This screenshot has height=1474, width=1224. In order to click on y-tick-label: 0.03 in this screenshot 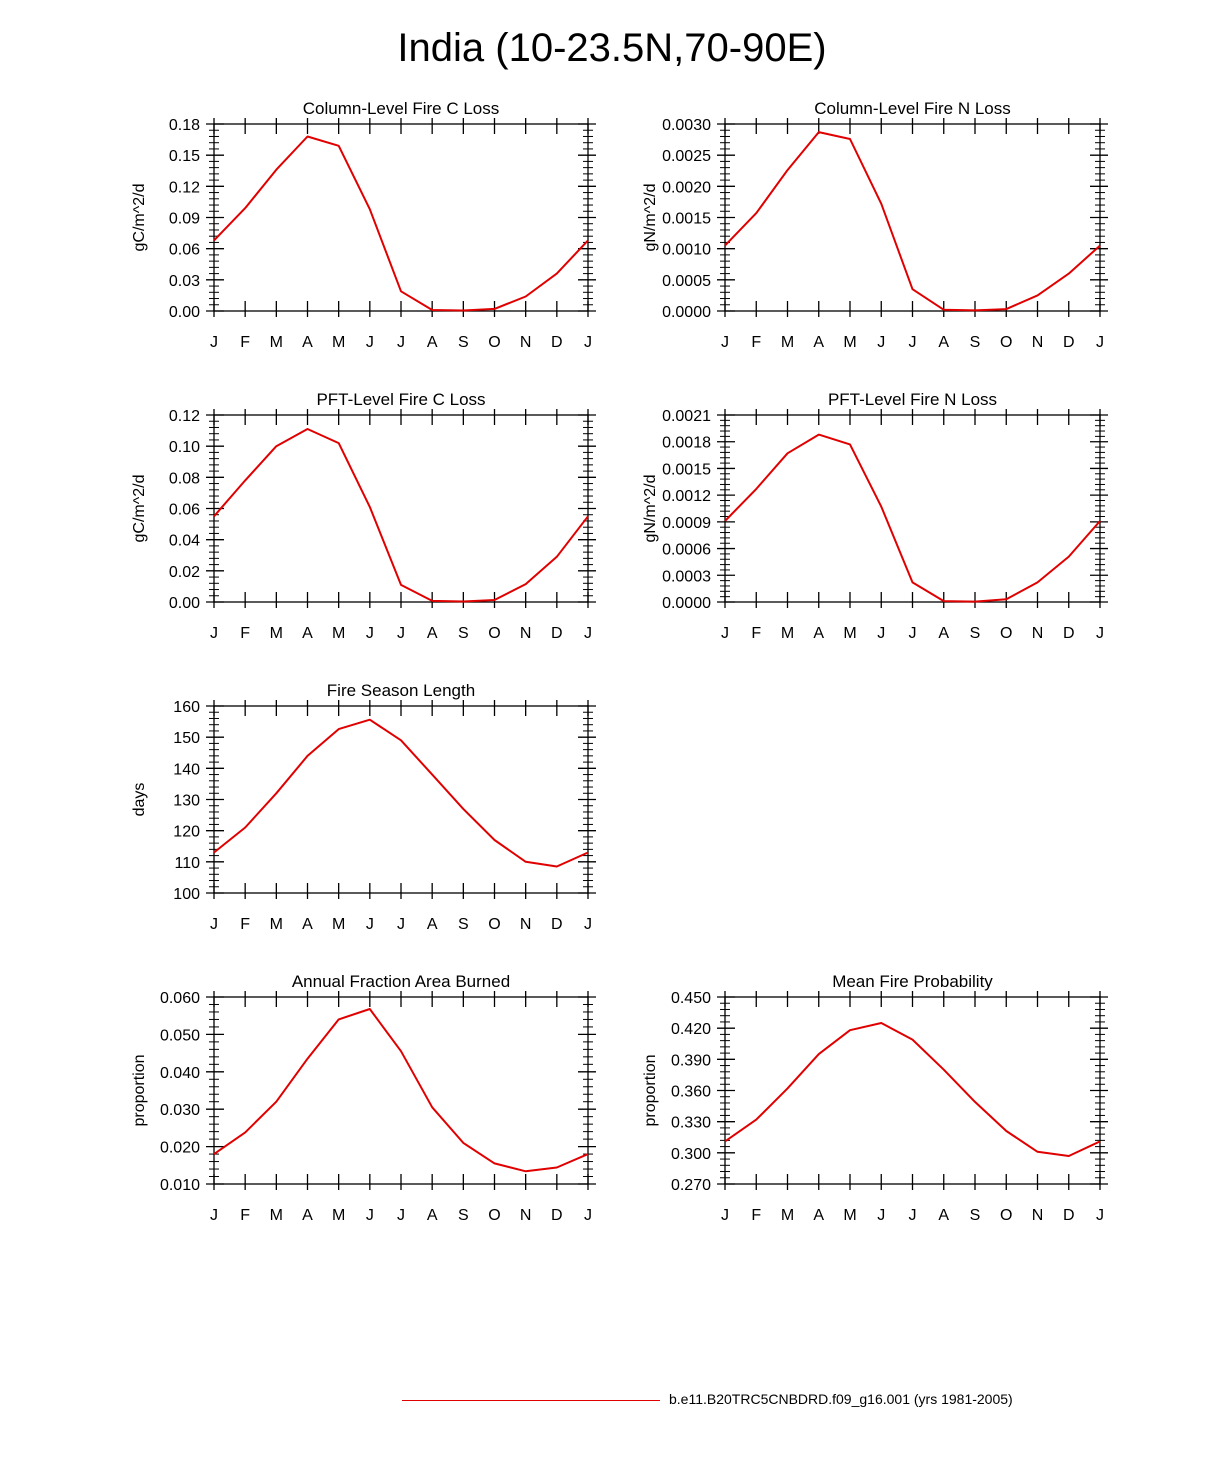, I will do `click(184, 281)`.